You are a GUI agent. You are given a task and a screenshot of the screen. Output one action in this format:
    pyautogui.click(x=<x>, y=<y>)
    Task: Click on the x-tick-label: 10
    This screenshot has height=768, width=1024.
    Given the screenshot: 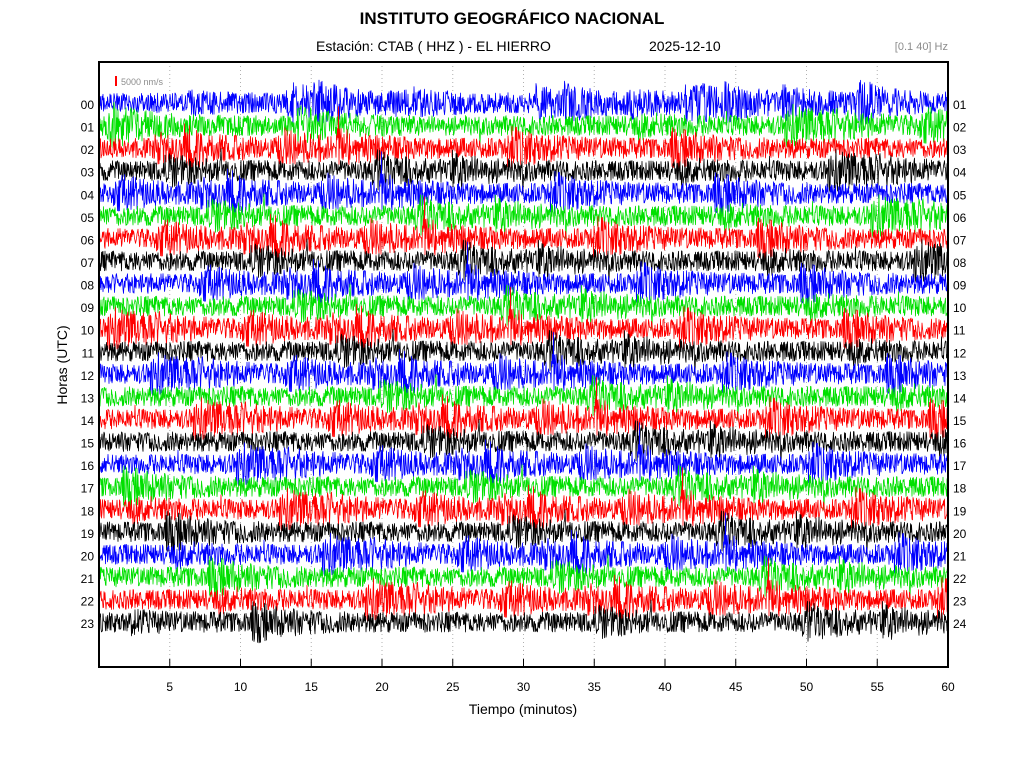 What is the action you would take?
    pyautogui.click(x=241, y=687)
    